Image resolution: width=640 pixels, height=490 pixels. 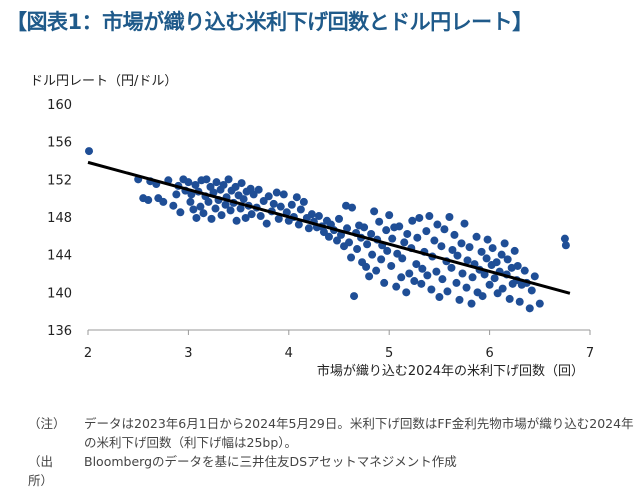 What do you see at coordinates (47, 423) in the screenshot?
I see `note-label: （注）` at bounding box center [47, 423].